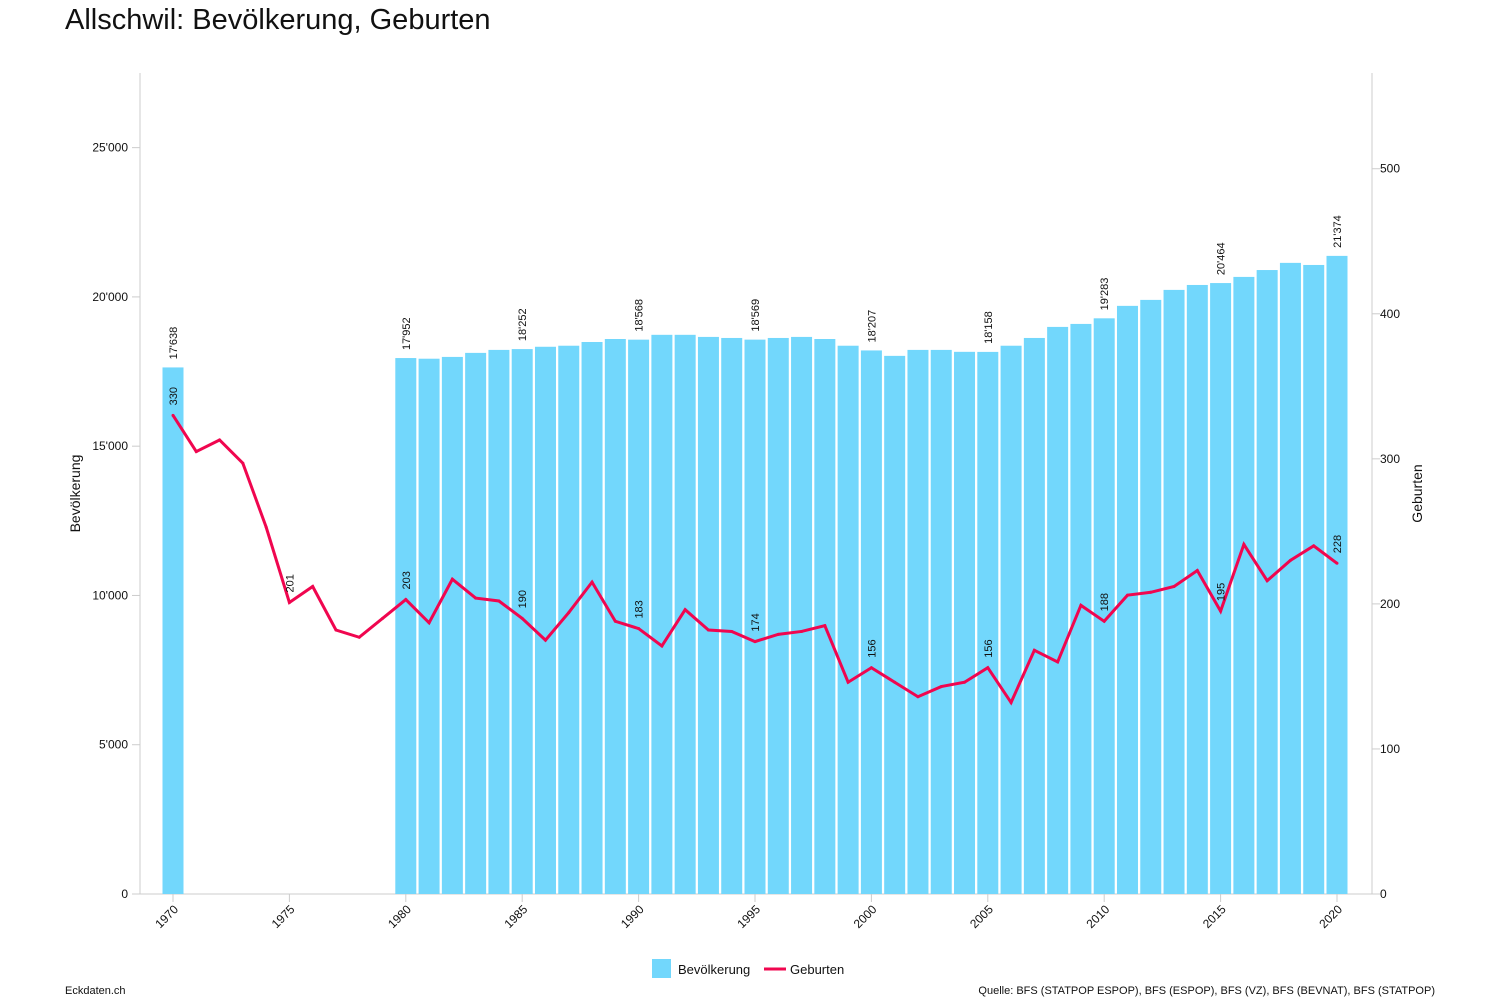 This screenshot has width=1500, height=1000. Describe the element at coordinates (872, 326) in the screenshot. I see `bar-data-label: 18'207` at that location.